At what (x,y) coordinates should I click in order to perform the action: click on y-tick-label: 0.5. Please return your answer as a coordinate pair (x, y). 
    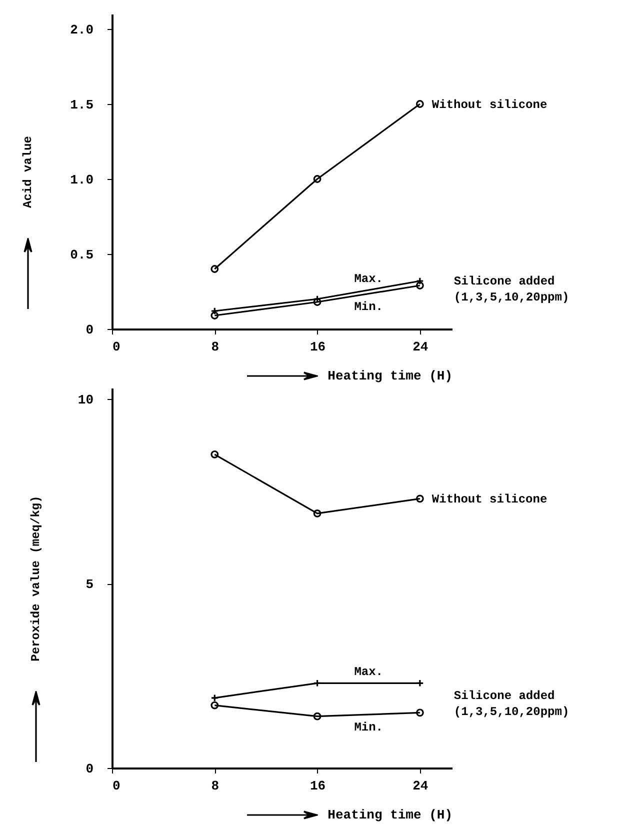
    Looking at the image, I should click on (82, 255).